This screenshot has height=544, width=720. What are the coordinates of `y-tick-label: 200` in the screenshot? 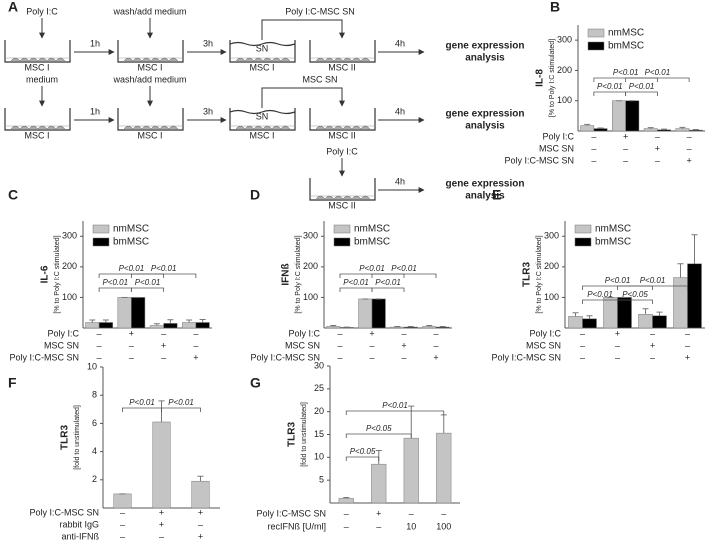 It's located at (551, 266).